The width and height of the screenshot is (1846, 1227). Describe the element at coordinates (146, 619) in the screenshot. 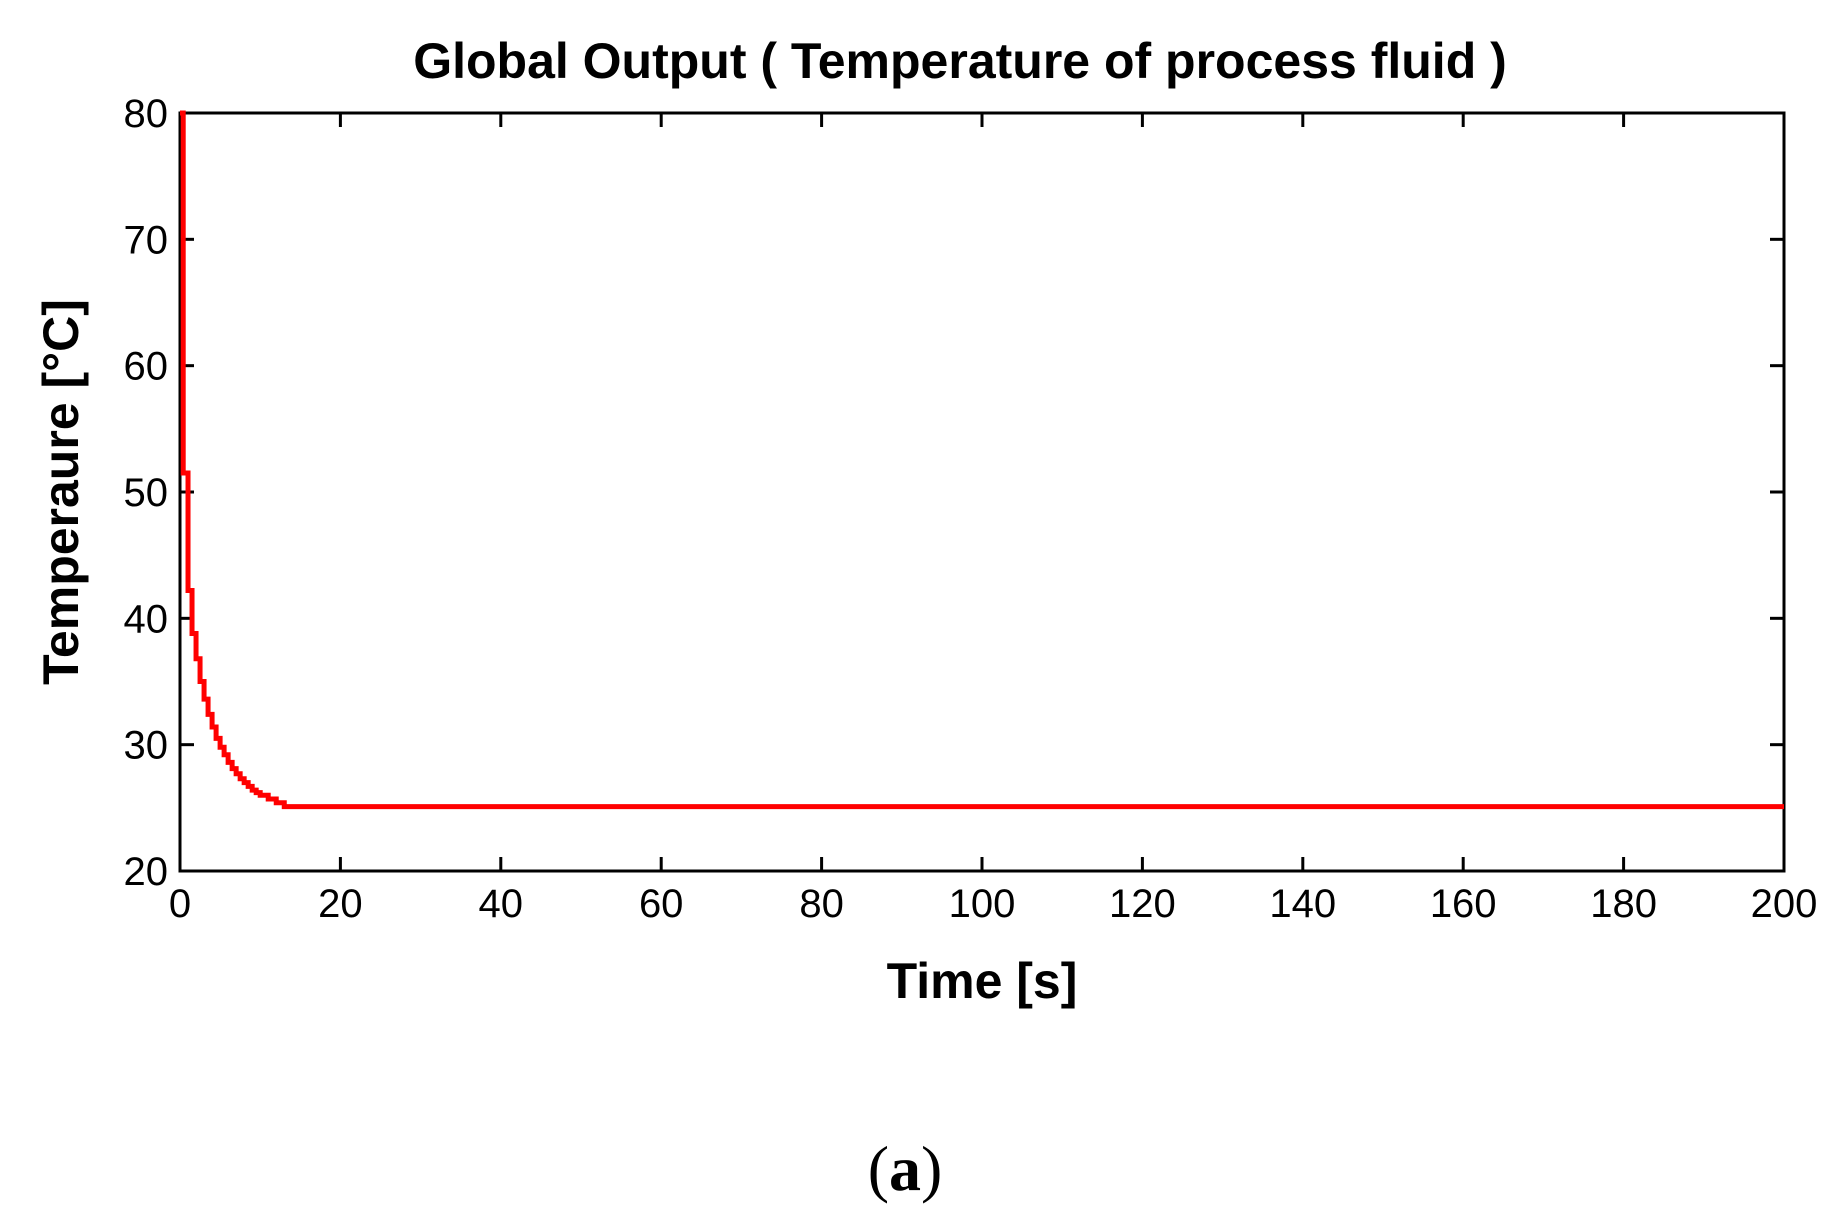

I see `y-tick-label: 40` at that location.